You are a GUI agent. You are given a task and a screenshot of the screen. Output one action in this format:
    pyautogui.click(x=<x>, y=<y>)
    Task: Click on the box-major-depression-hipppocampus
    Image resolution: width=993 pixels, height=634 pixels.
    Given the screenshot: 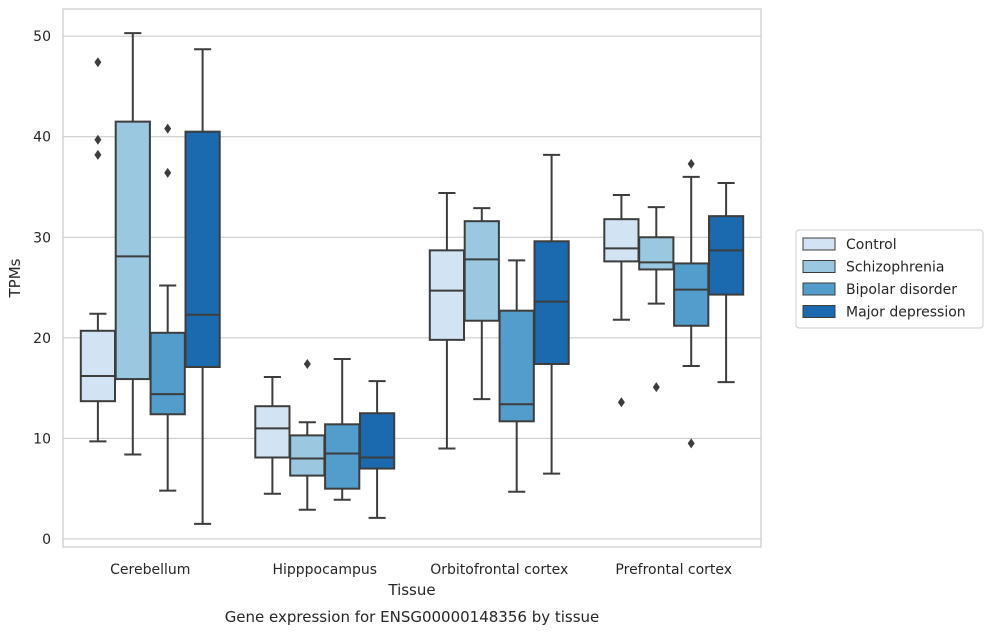 What is the action you would take?
    pyautogui.click(x=377, y=449)
    